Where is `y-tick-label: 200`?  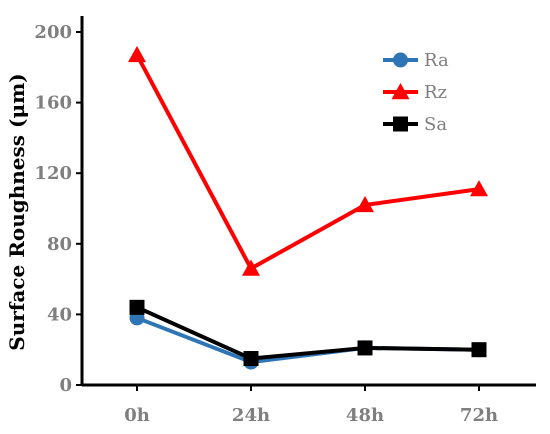
y-tick-label: 200 is located at coordinates (53, 32).